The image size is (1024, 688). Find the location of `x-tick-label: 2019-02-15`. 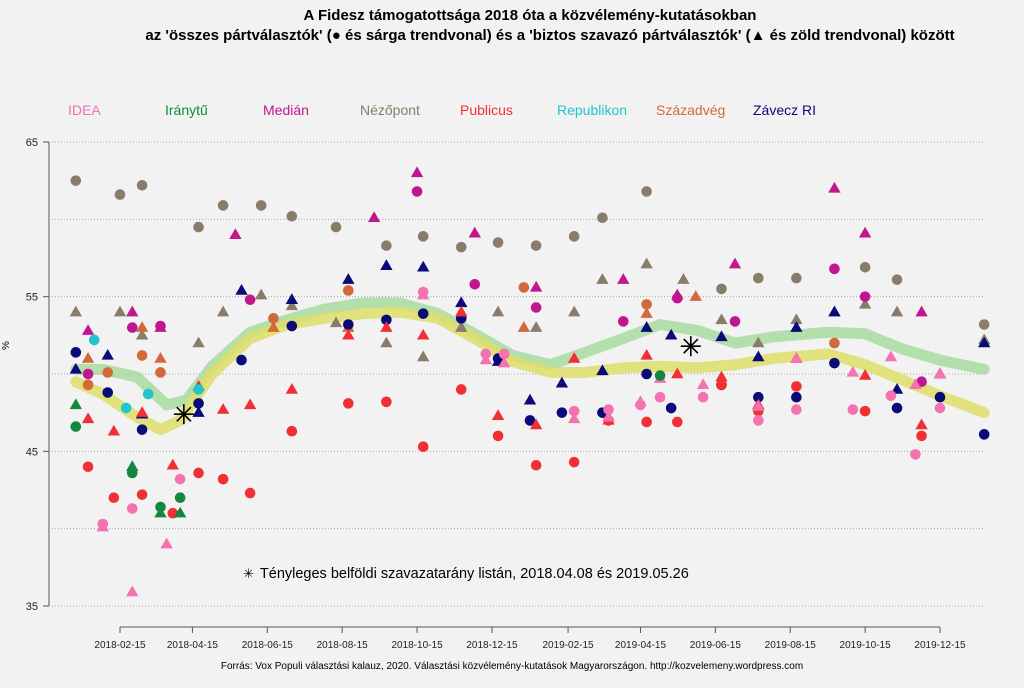

x-tick-label: 2019-02-15 is located at coordinates (568, 645).